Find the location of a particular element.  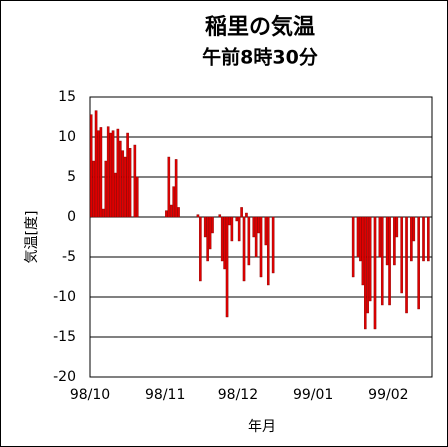

chart-title: 稲里の気温 is located at coordinates (260, 27).